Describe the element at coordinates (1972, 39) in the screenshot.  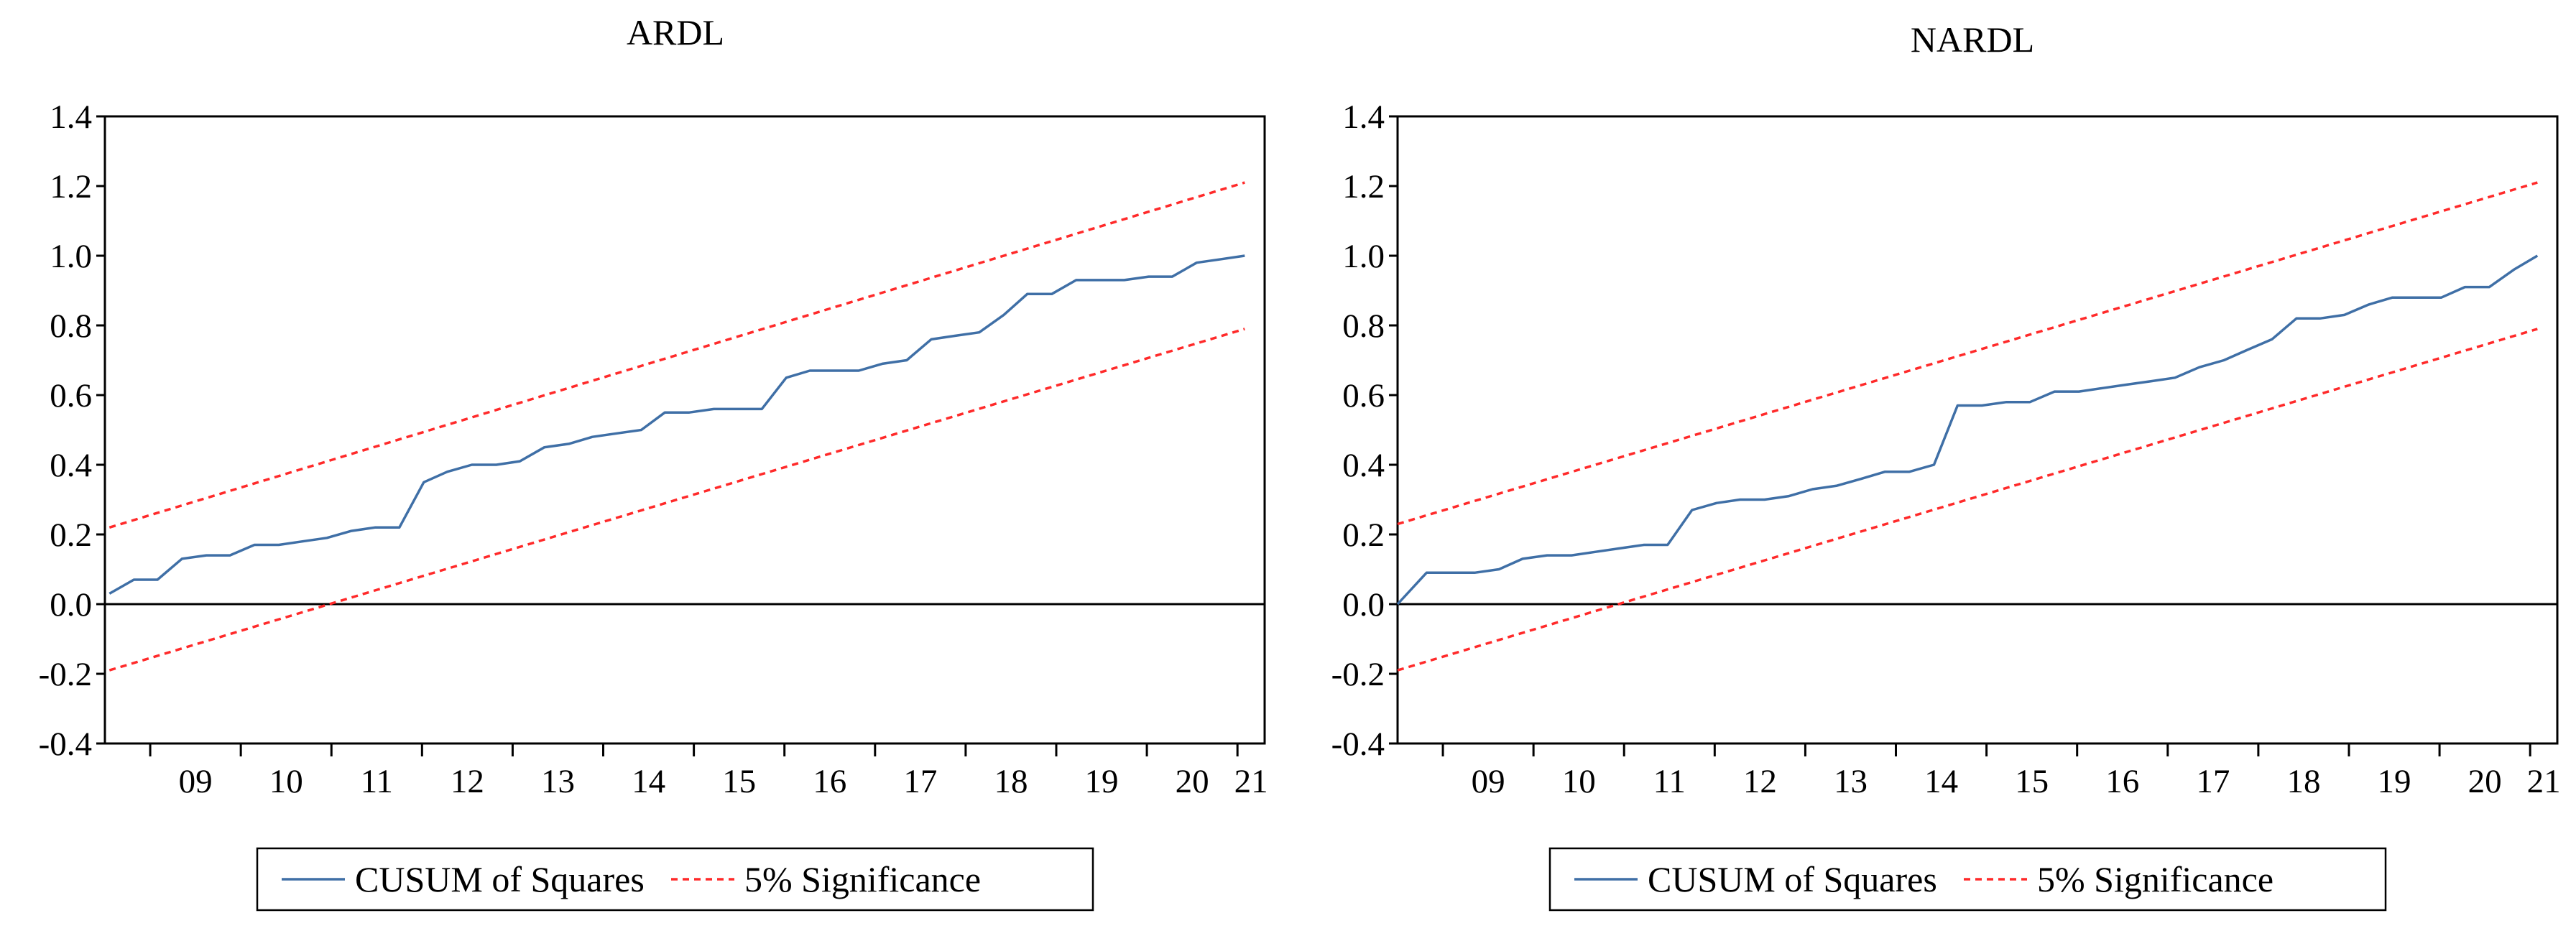
I see `chart-title: NARDL` at that location.